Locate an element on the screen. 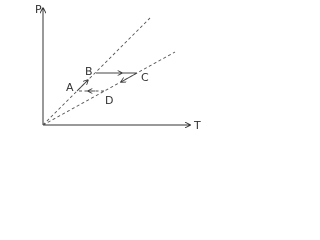 This screenshot has height=240, width=320. path-cd is located at coordinates (129, 77).